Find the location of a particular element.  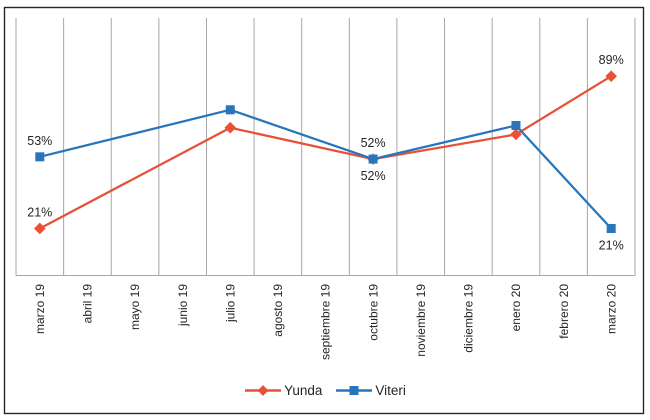

legend: Yunda Viteri is located at coordinates (325, 390).